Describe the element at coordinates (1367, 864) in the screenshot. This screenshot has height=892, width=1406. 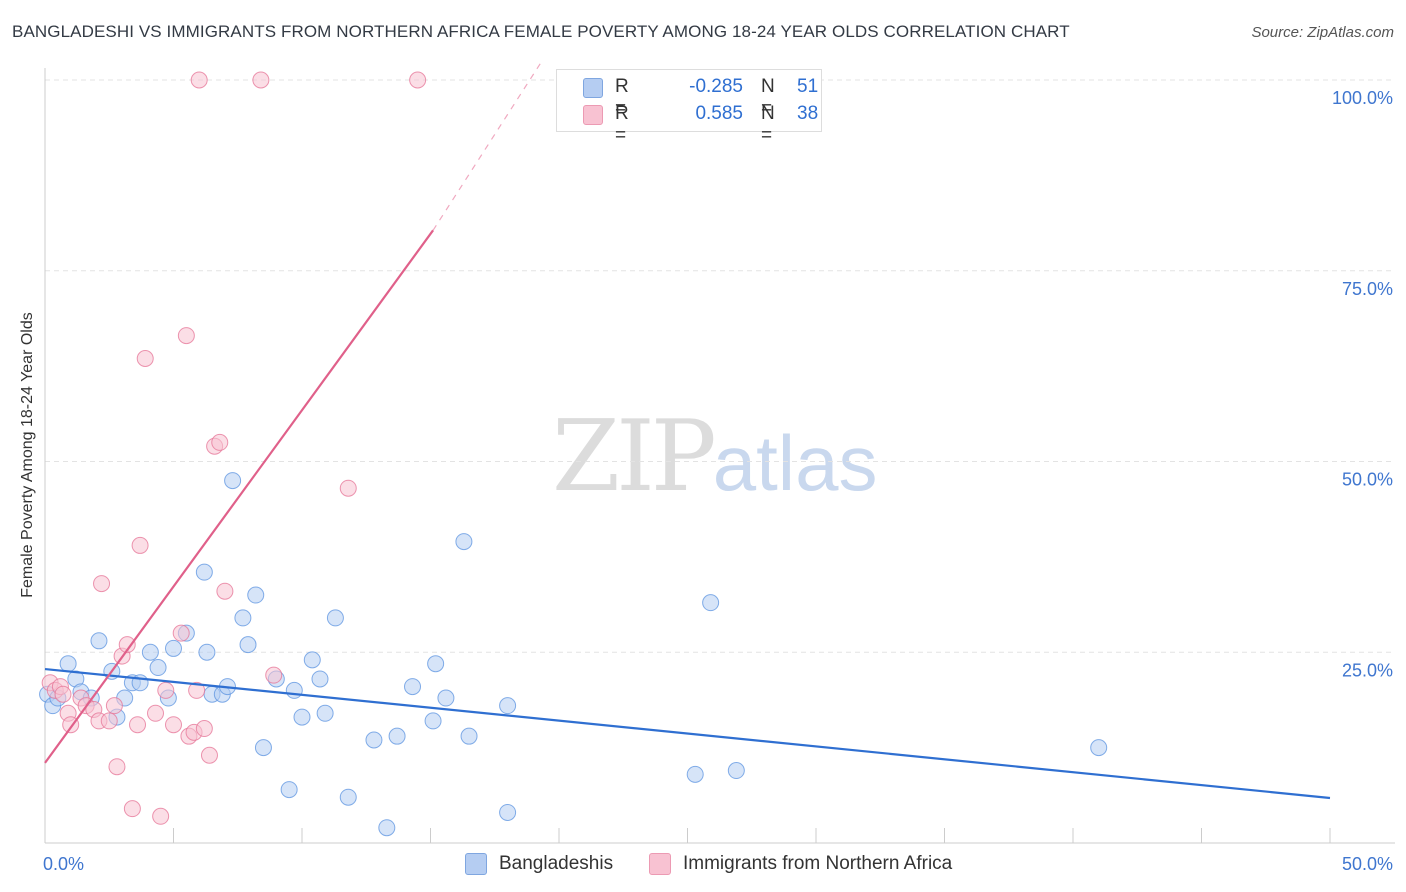
I see `x-tick-label: 50.0%` at that location.